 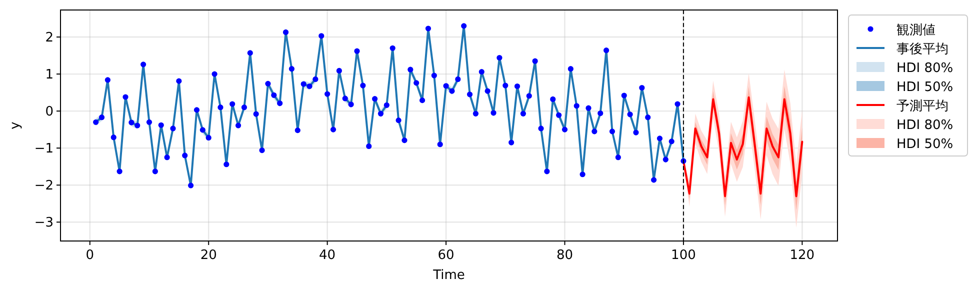 I want to click on legend-label: 観測値, so click(x=916, y=30).